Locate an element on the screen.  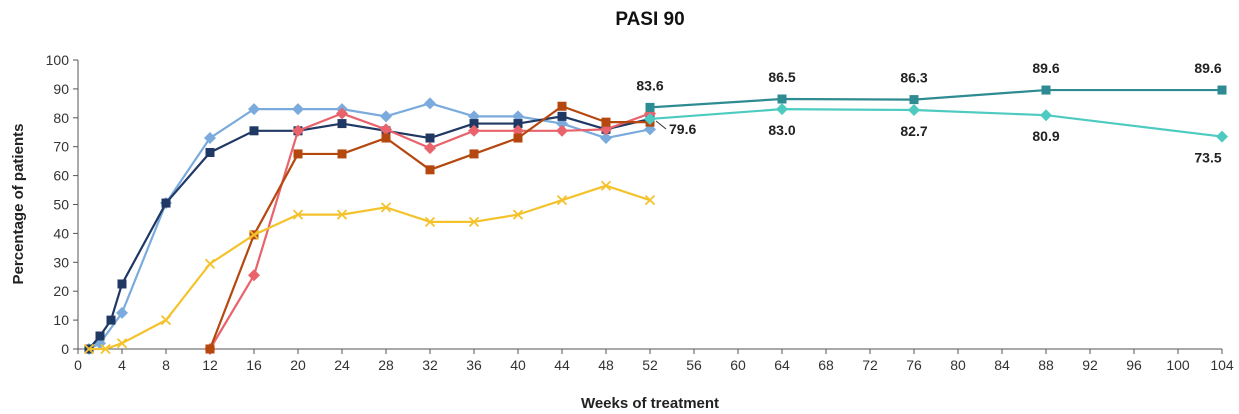
x-tick-label: 76 is located at coordinates (914, 365).